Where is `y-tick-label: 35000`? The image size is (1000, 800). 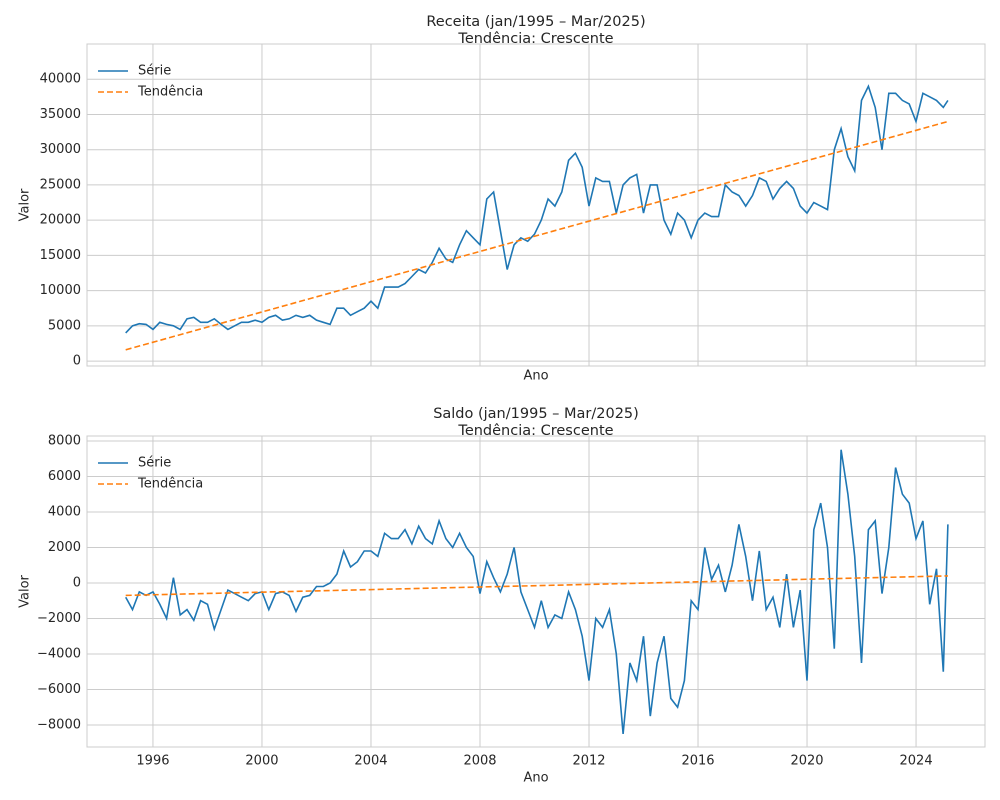
y-tick-label: 35000 is located at coordinates (60, 114).